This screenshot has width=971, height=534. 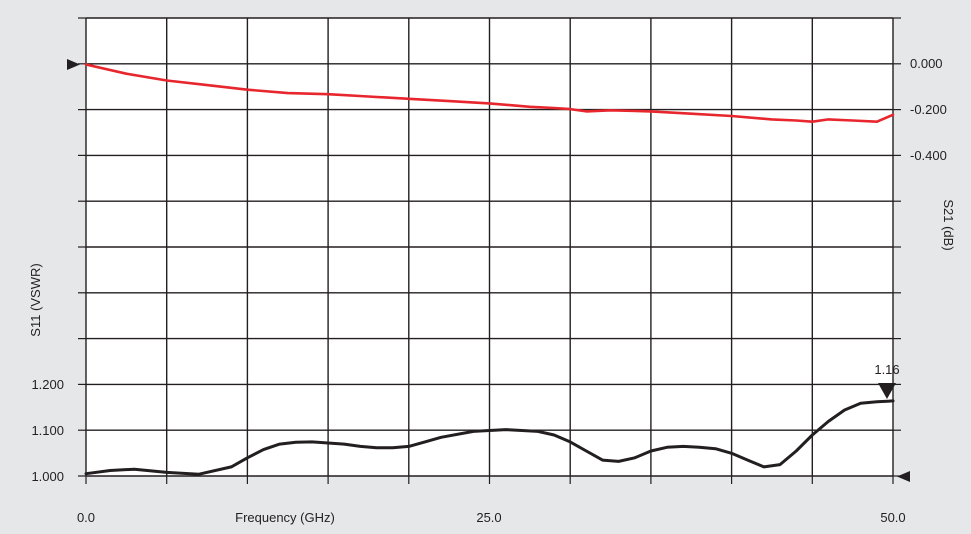 I want to click on x-axis-label: Frequency (GHz), so click(x=285, y=517).